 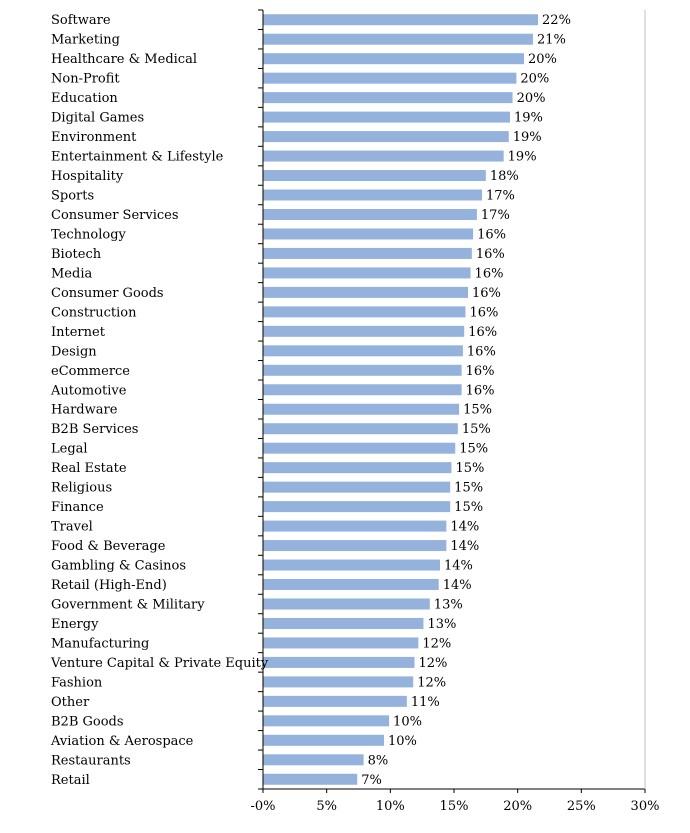 I want to click on category-label: Biotech, so click(x=76, y=254).